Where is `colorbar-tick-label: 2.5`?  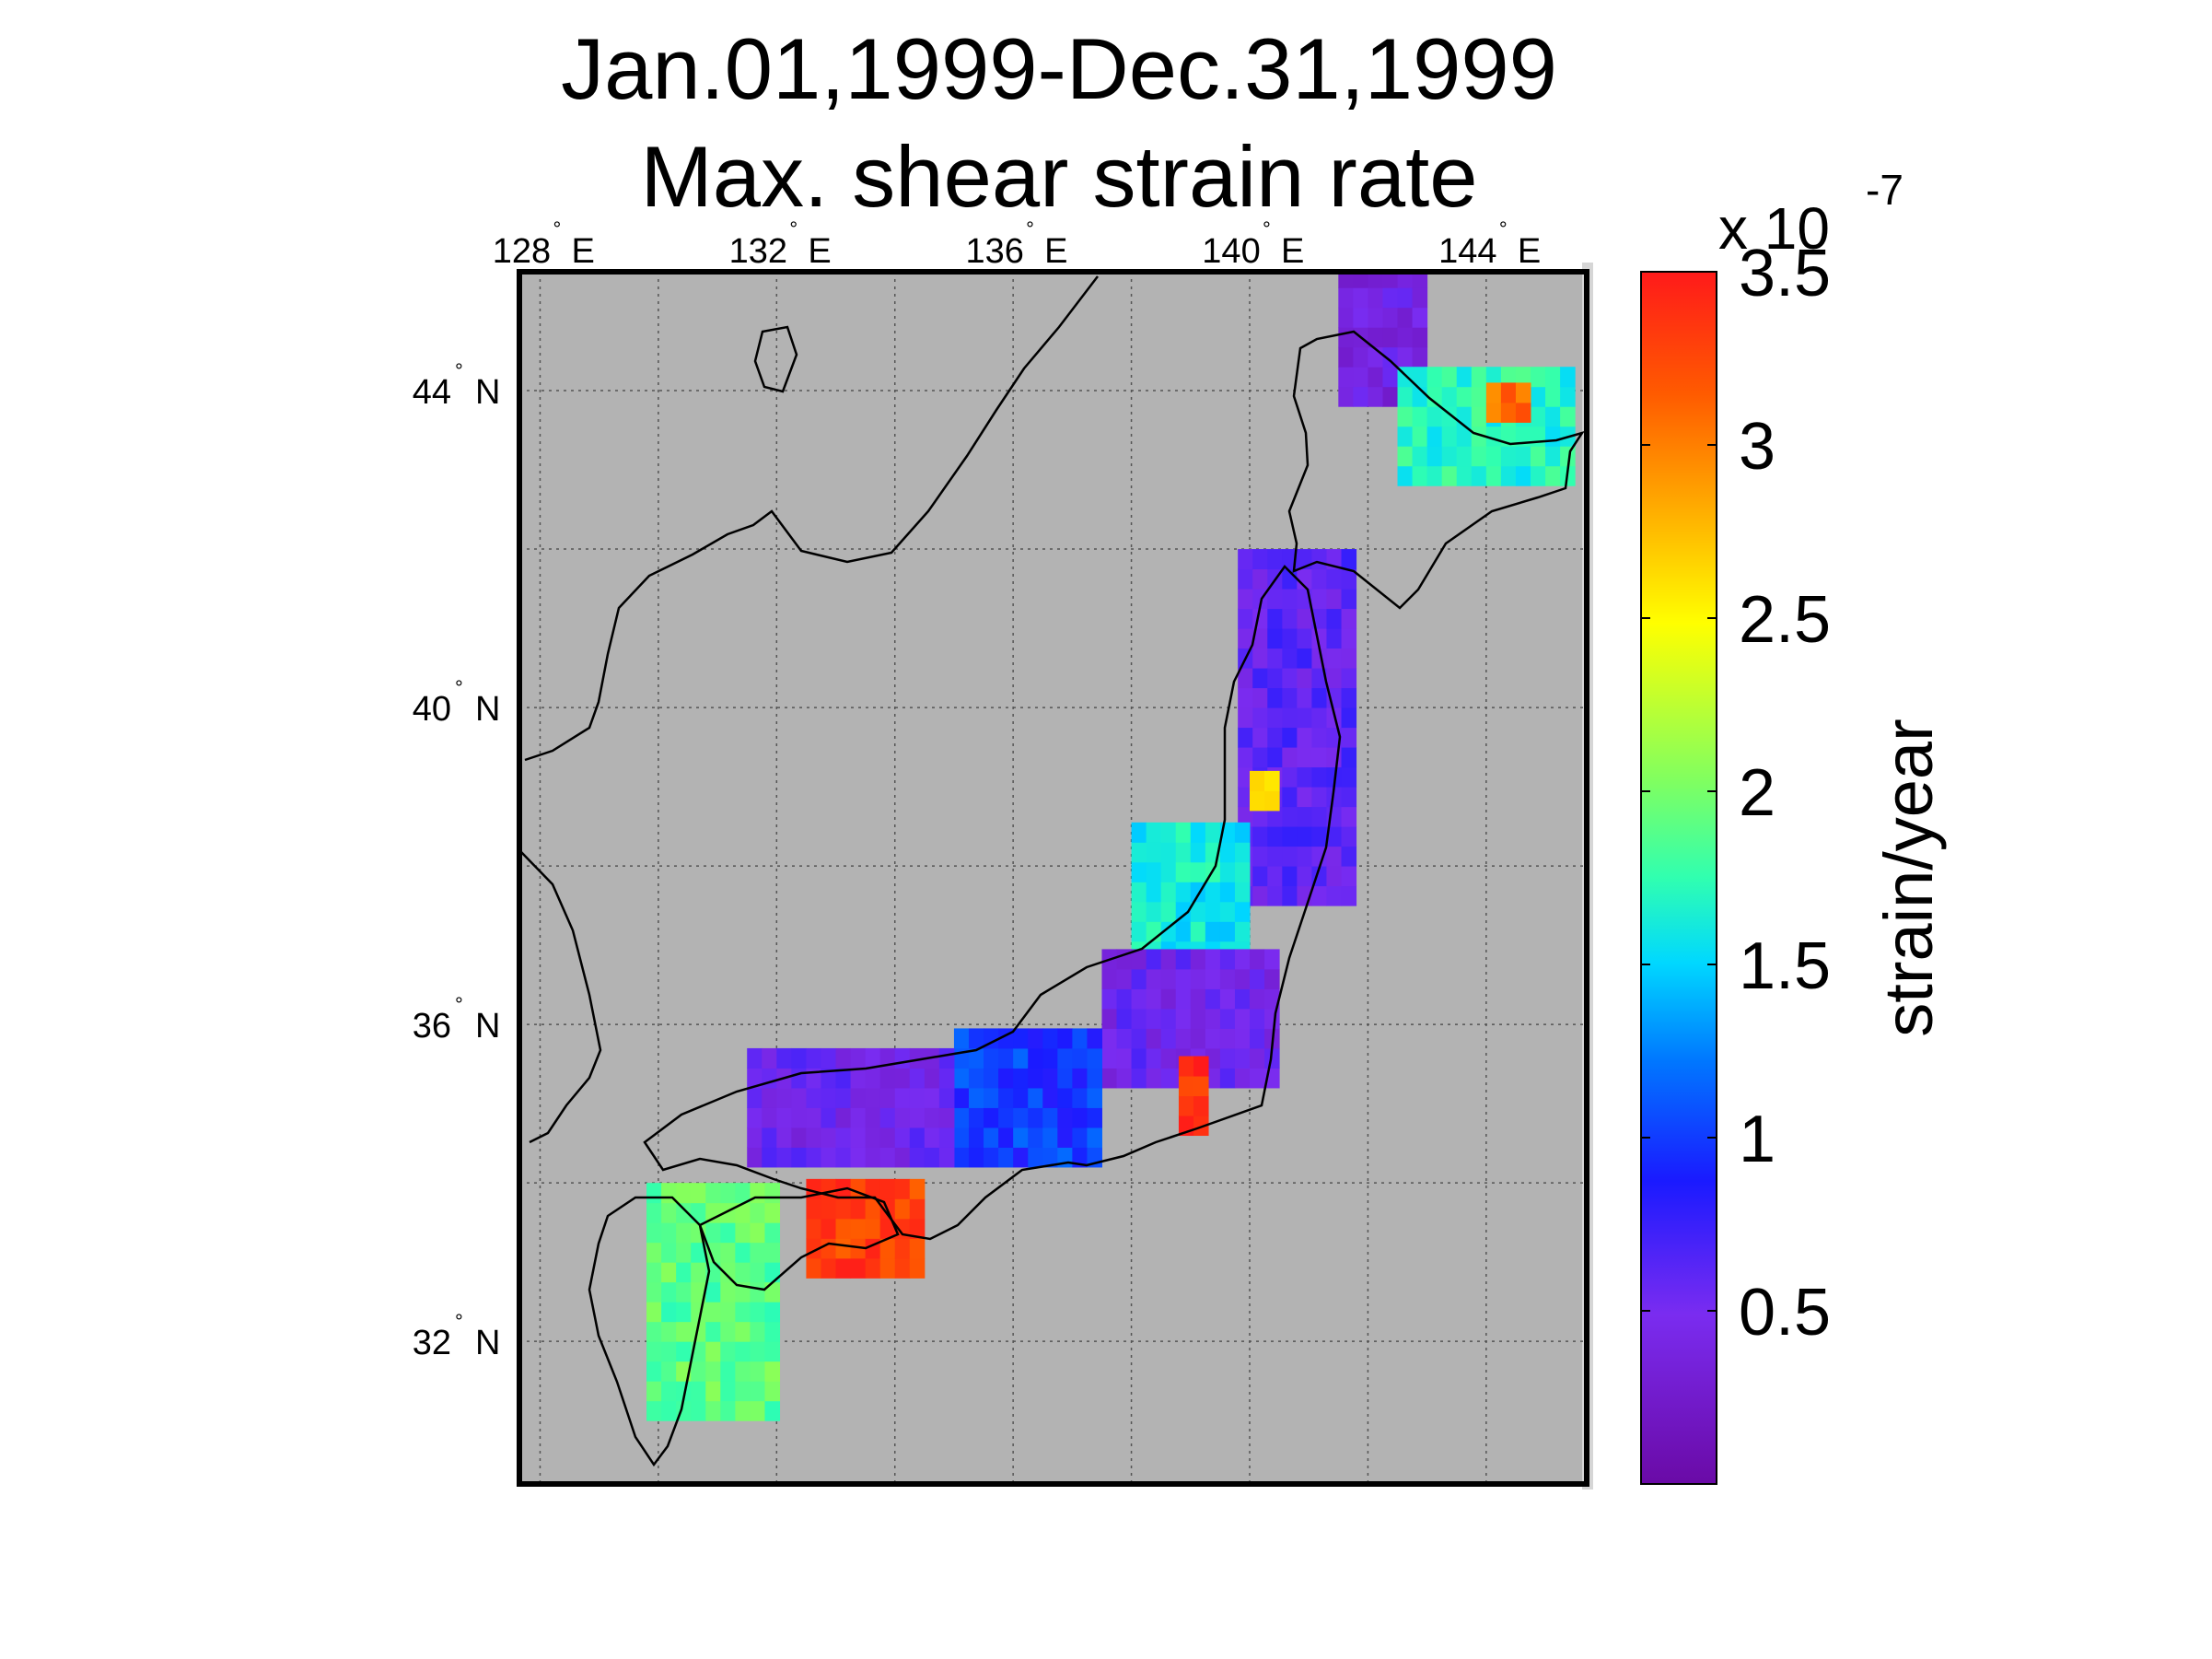 colorbar-tick-label: 2.5 is located at coordinates (1785, 620).